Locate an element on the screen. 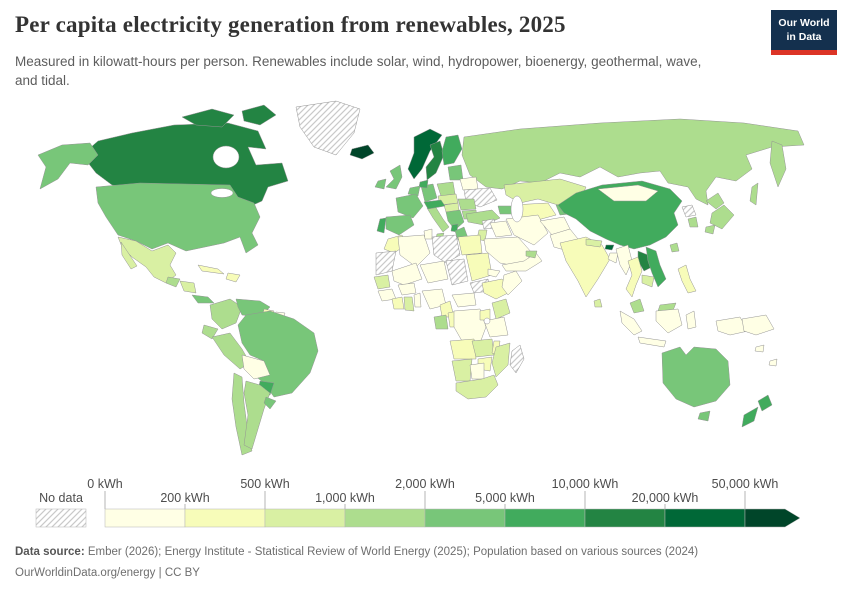  country-ghana is located at coordinates (409, 304).